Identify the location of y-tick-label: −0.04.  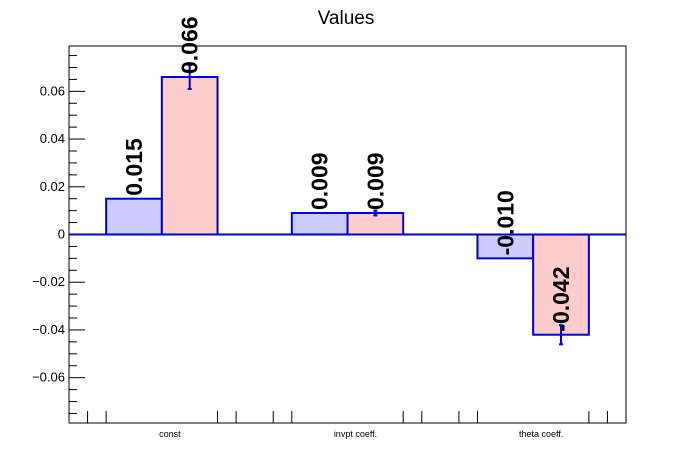
(48, 329).